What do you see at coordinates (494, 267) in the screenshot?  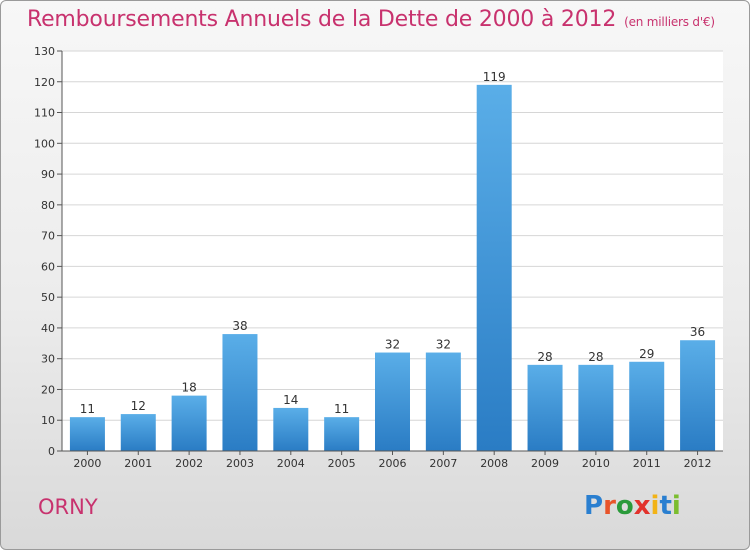 I see `bar-2008` at bounding box center [494, 267].